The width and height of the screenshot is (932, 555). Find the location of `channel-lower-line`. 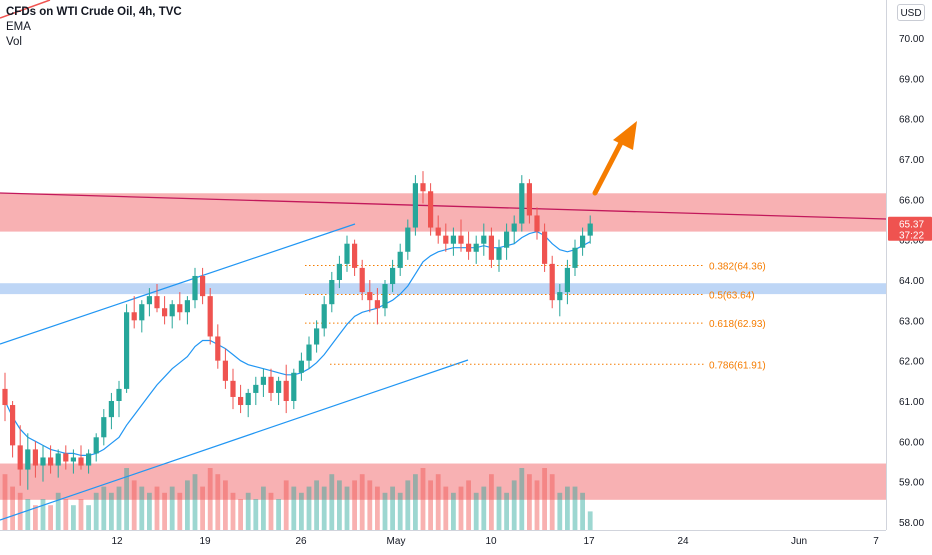

channel-lower-line is located at coordinates (234, 440).